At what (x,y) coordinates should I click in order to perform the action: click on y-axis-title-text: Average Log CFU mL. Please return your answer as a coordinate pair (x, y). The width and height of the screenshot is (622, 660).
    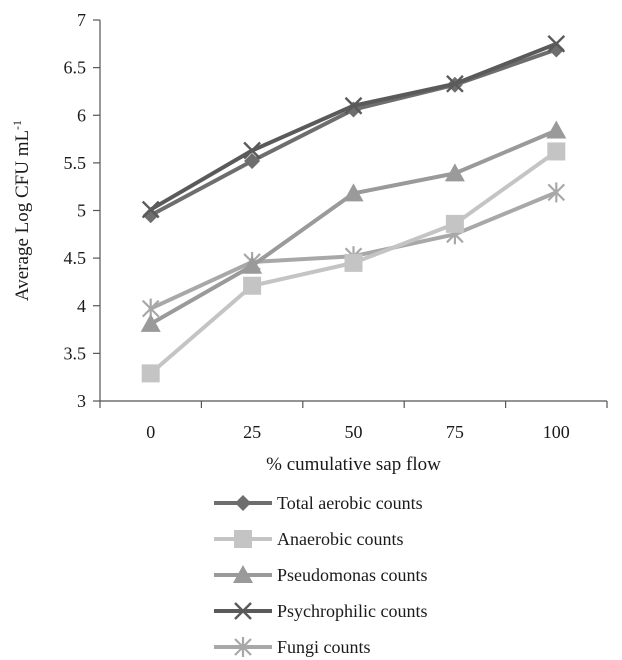
    Looking at the image, I should click on (22, 215).